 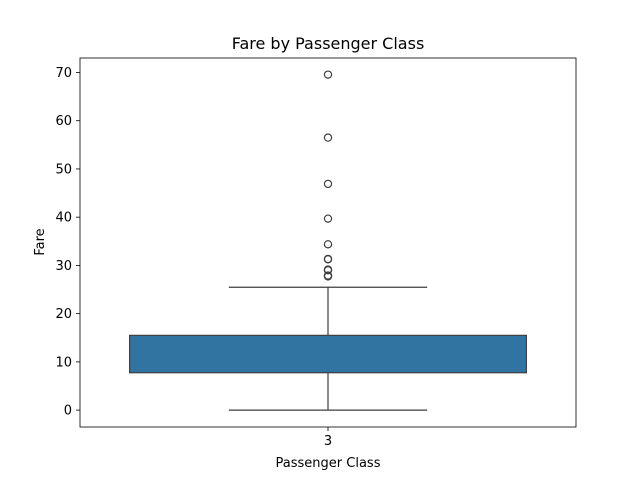 I want to click on y-tick-label: 70, so click(x=63, y=73).